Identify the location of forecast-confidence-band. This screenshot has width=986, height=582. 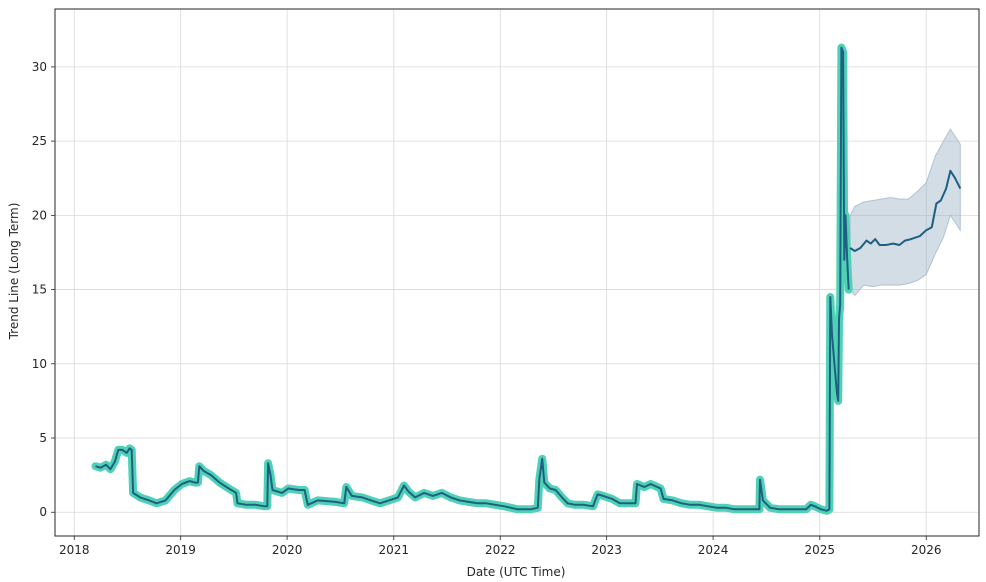
(905, 212).